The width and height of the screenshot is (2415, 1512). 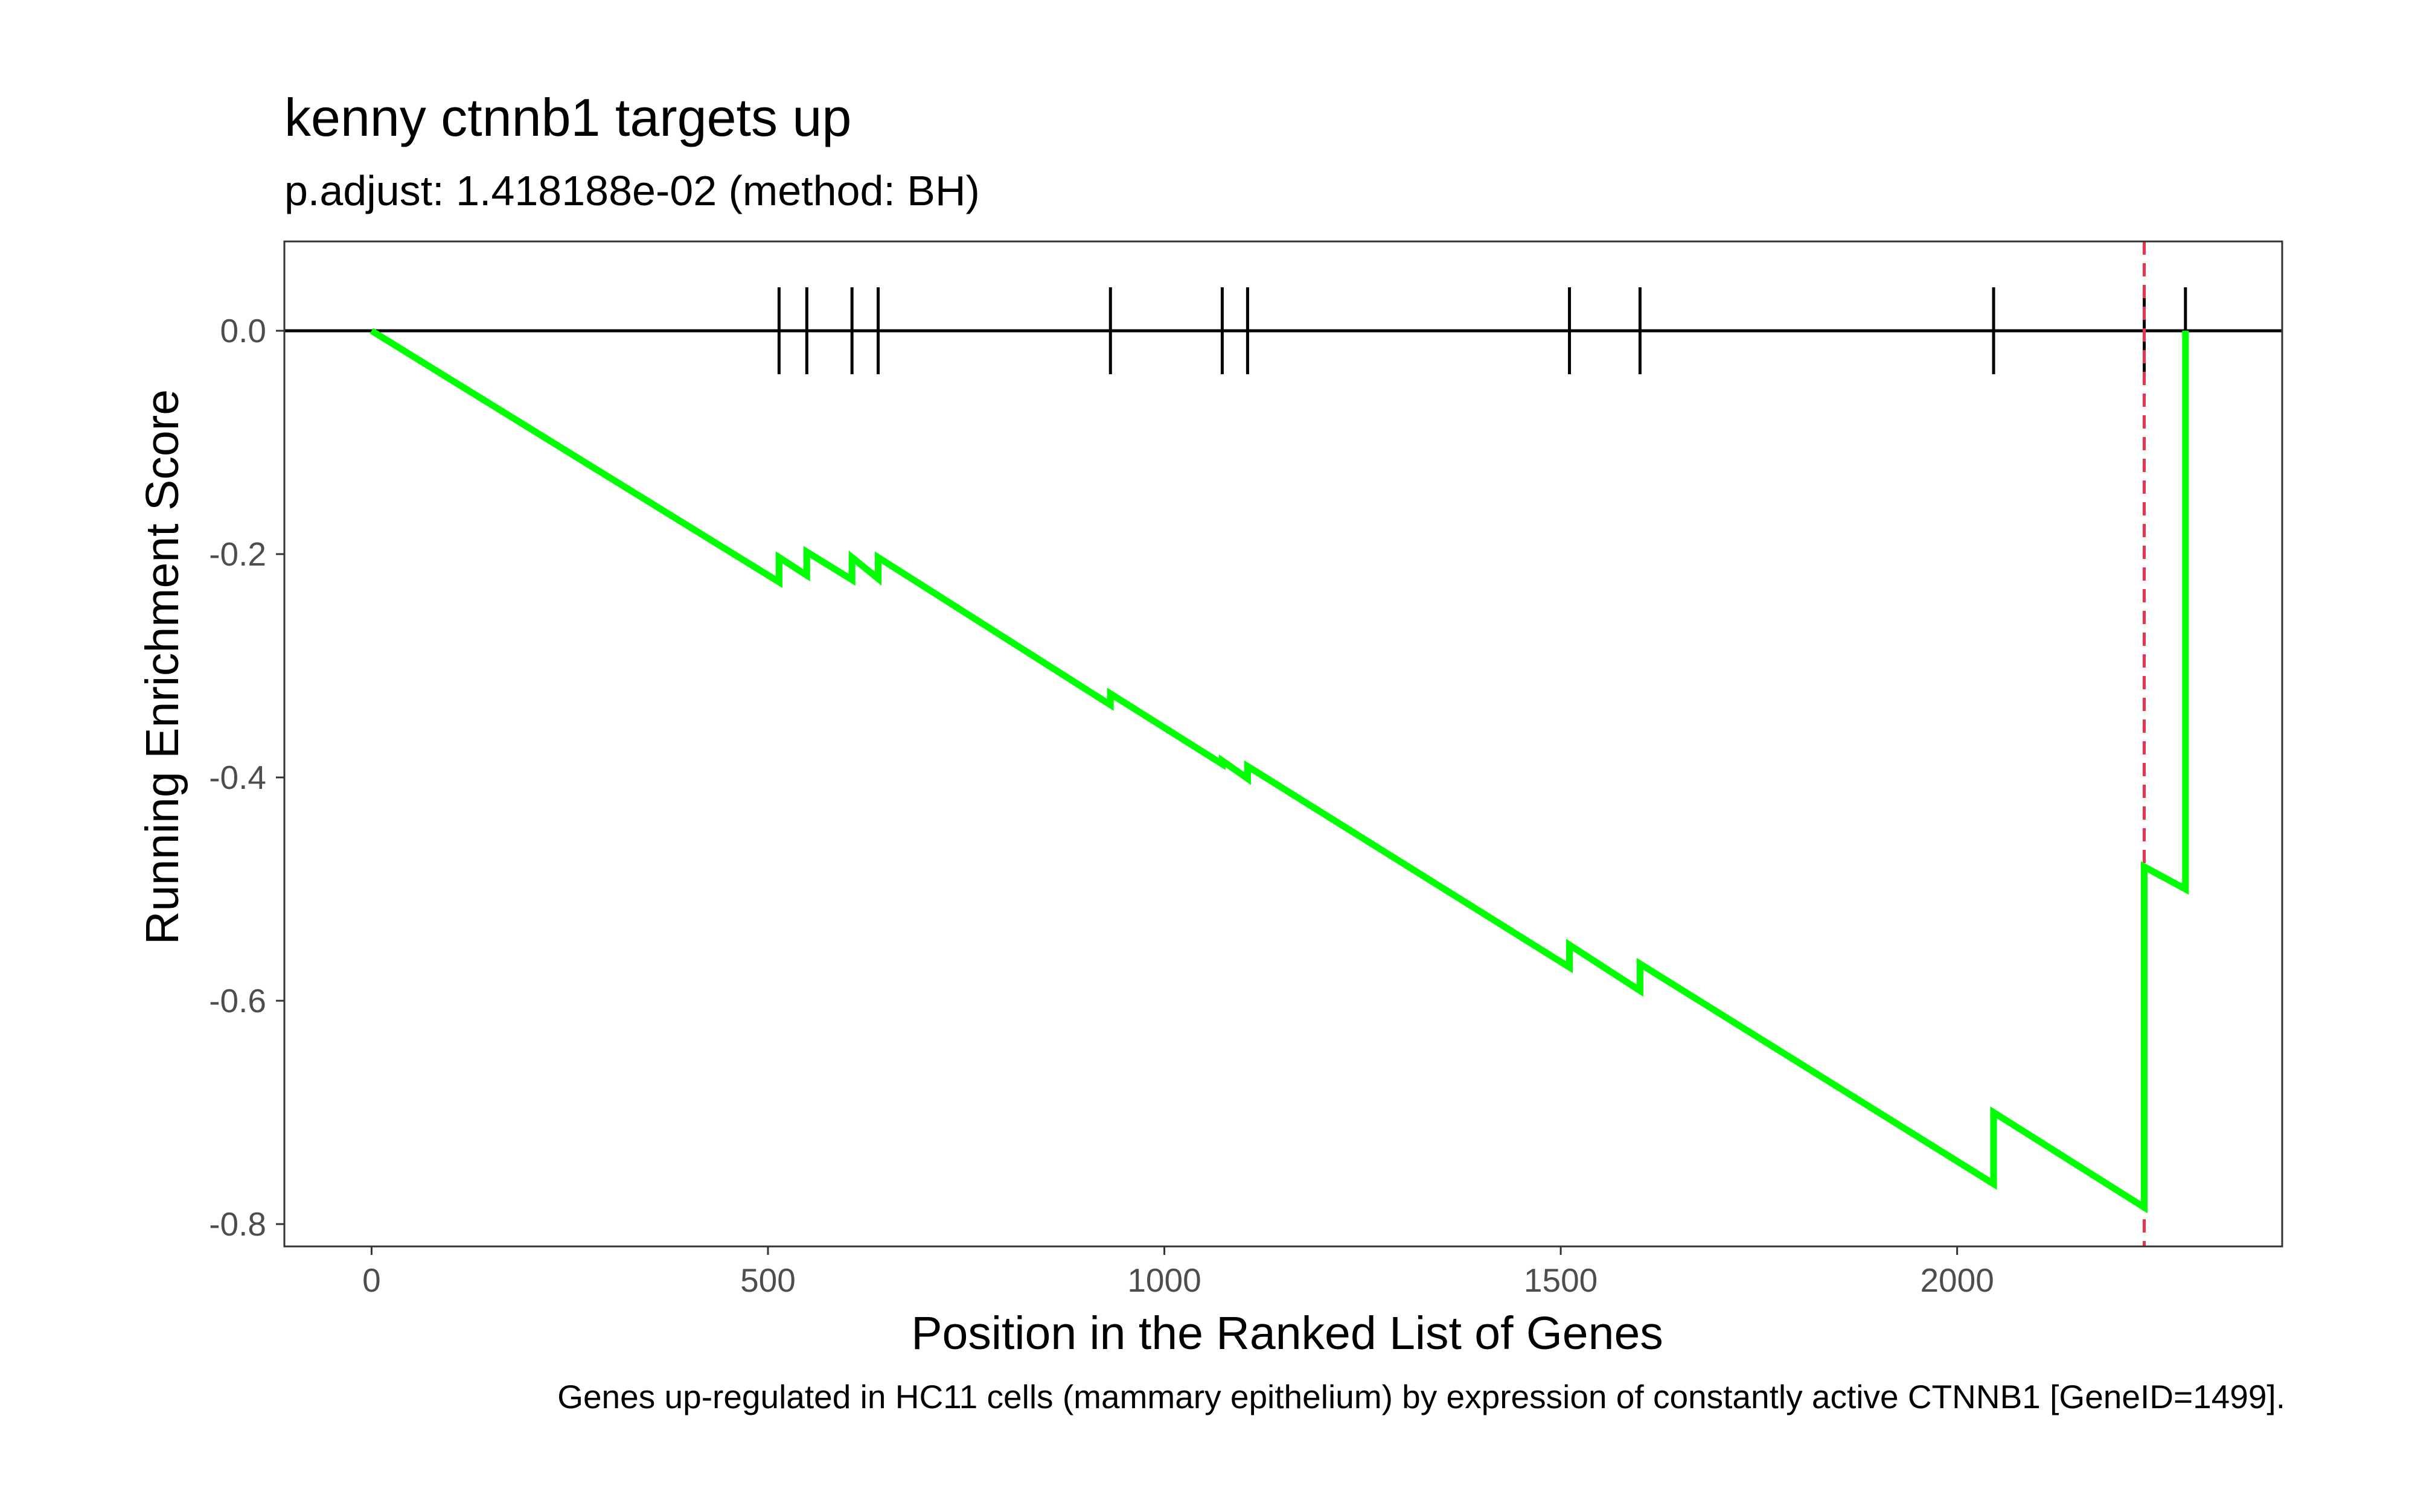 What do you see at coordinates (371, 1280) in the screenshot?
I see `x-tick-label: 0` at bounding box center [371, 1280].